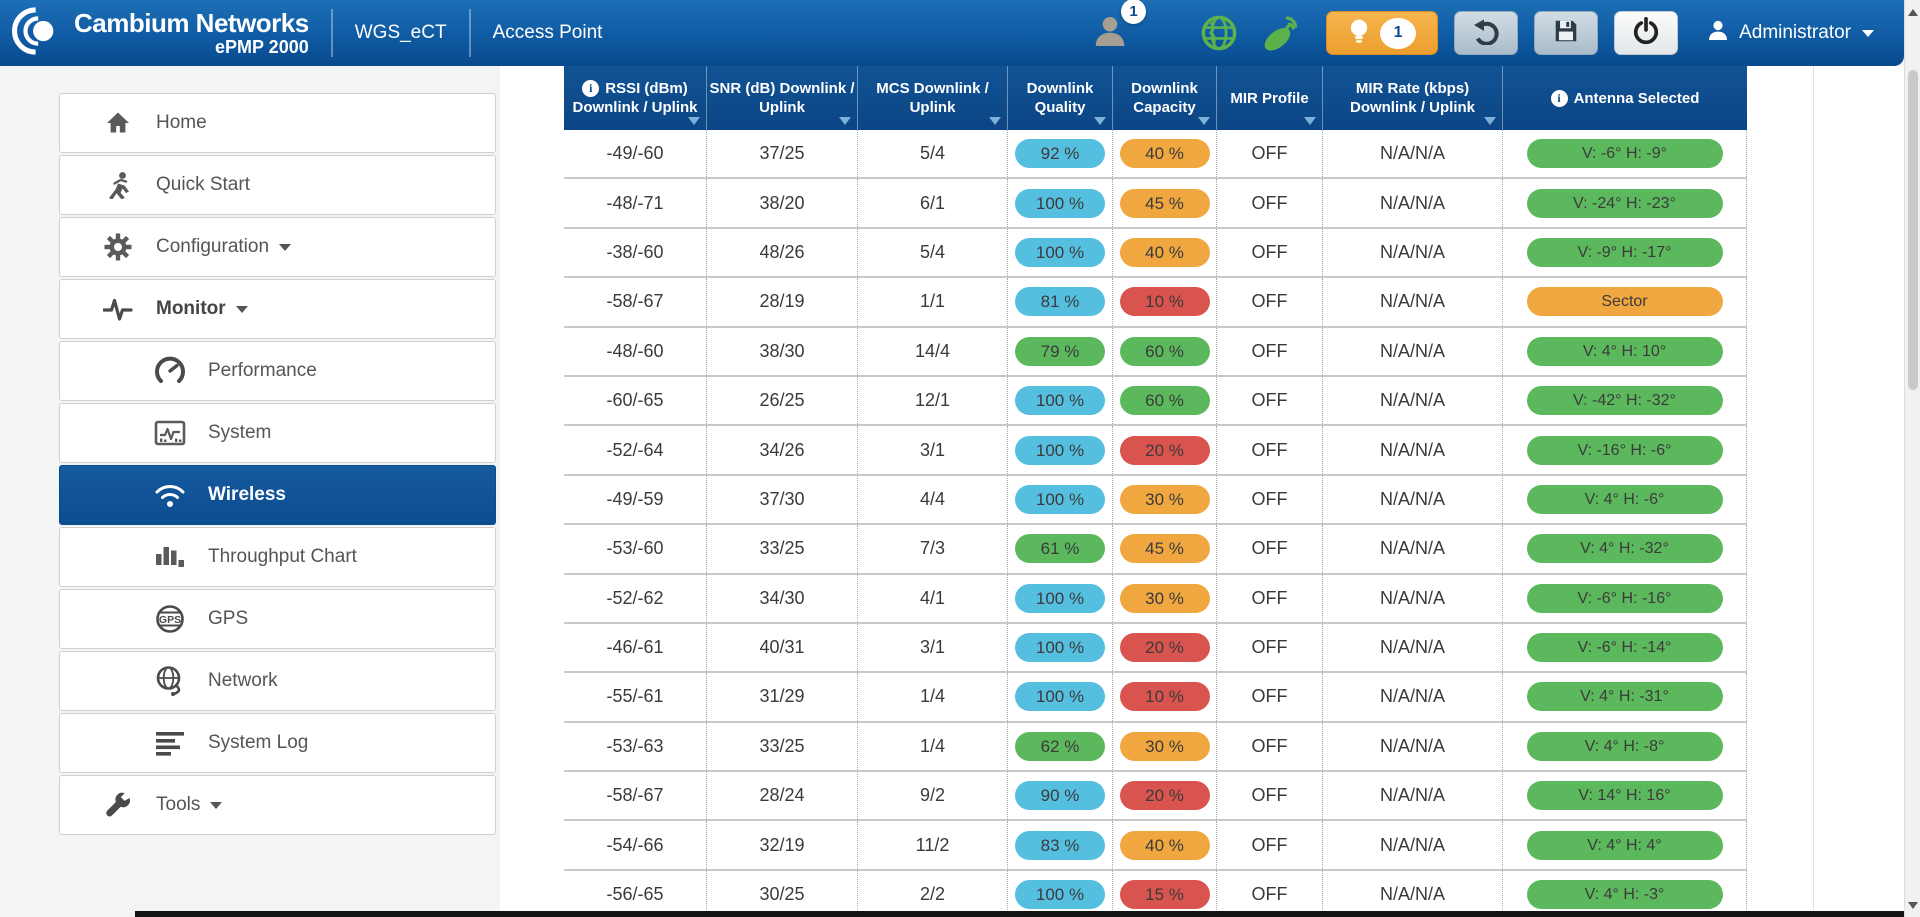 This screenshot has height=917, width=1920. I want to click on cell-snr: 48/26, so click(782, 252).